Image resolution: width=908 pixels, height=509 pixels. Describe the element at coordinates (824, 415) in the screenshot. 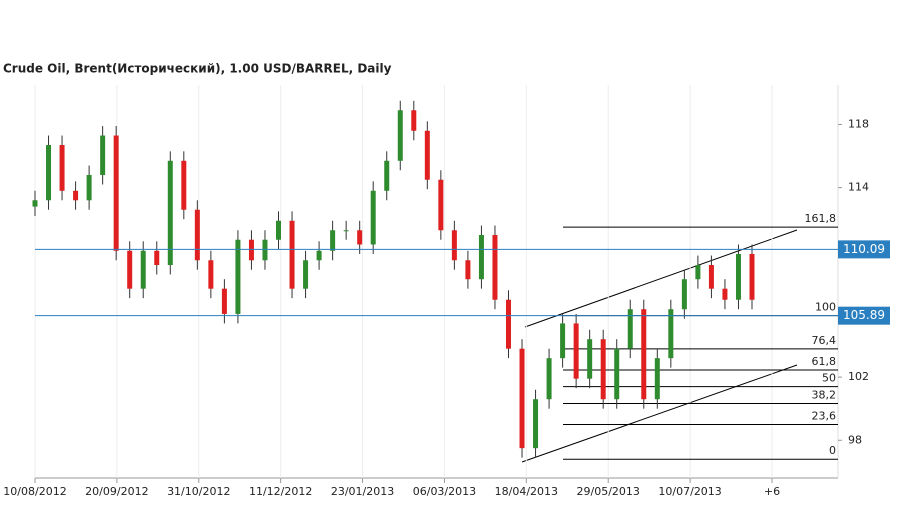

I see `fib-label: 23,6` at that location.